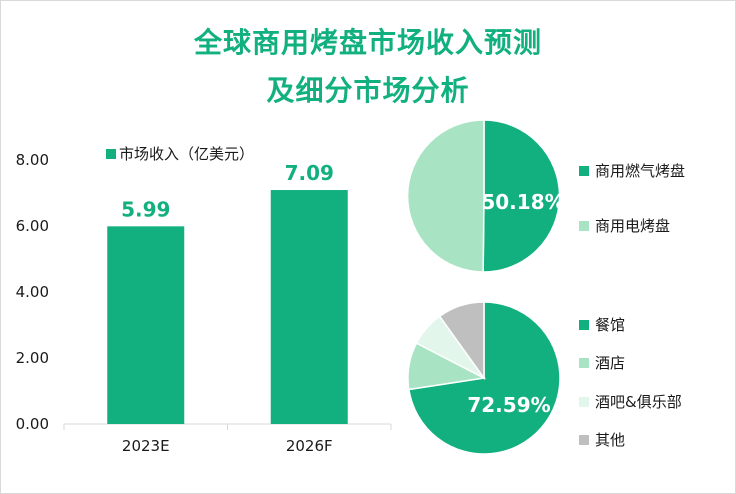  Describe the element at coordinates (32, 358) in the screenshot. I see `y-tick-label: 2.00` at that location.